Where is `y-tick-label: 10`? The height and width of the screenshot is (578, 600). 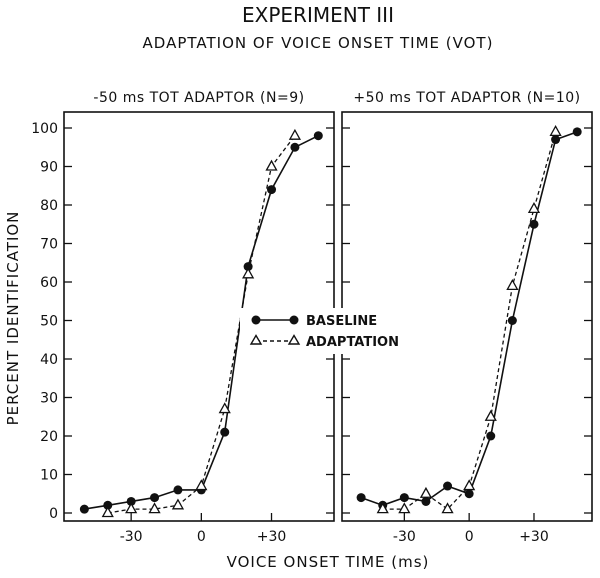 y-tick-label: 10 is located at coordinates (49, 476).